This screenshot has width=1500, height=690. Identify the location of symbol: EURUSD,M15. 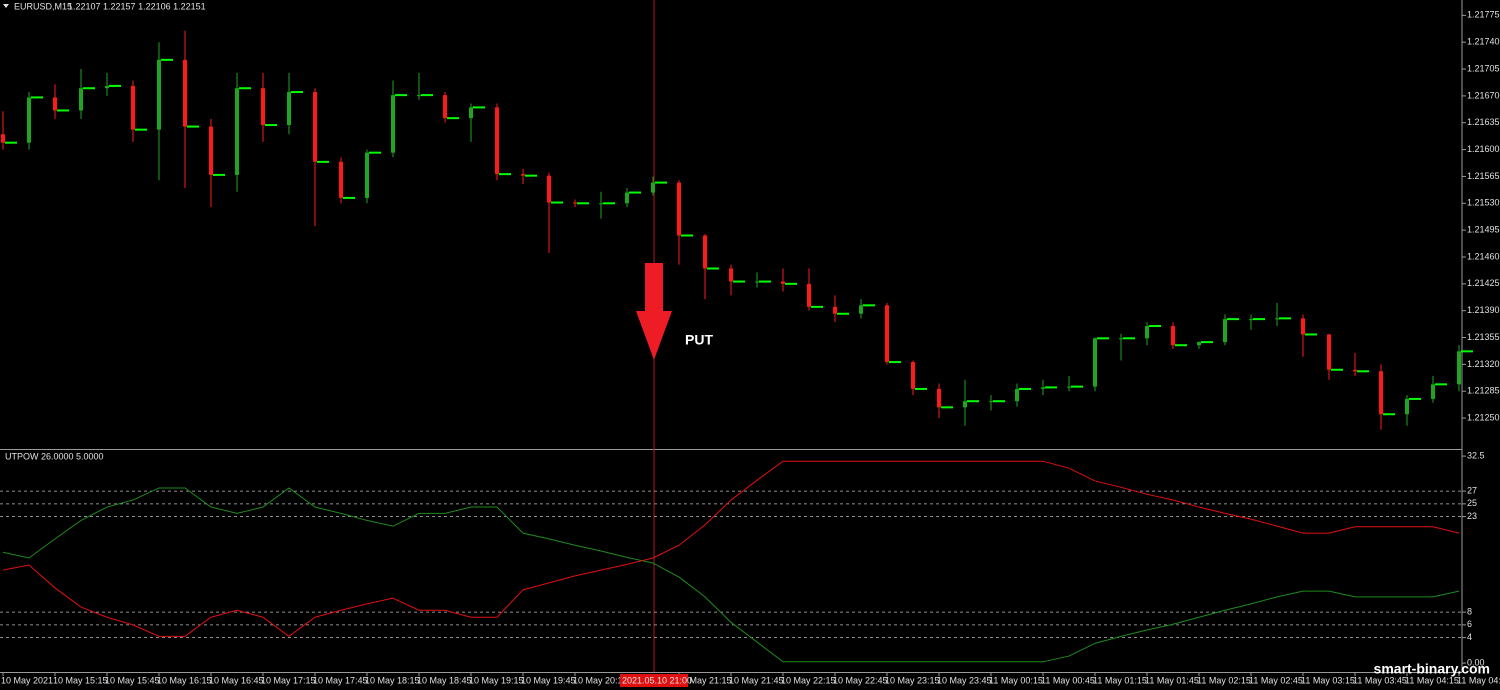
(43, 6).